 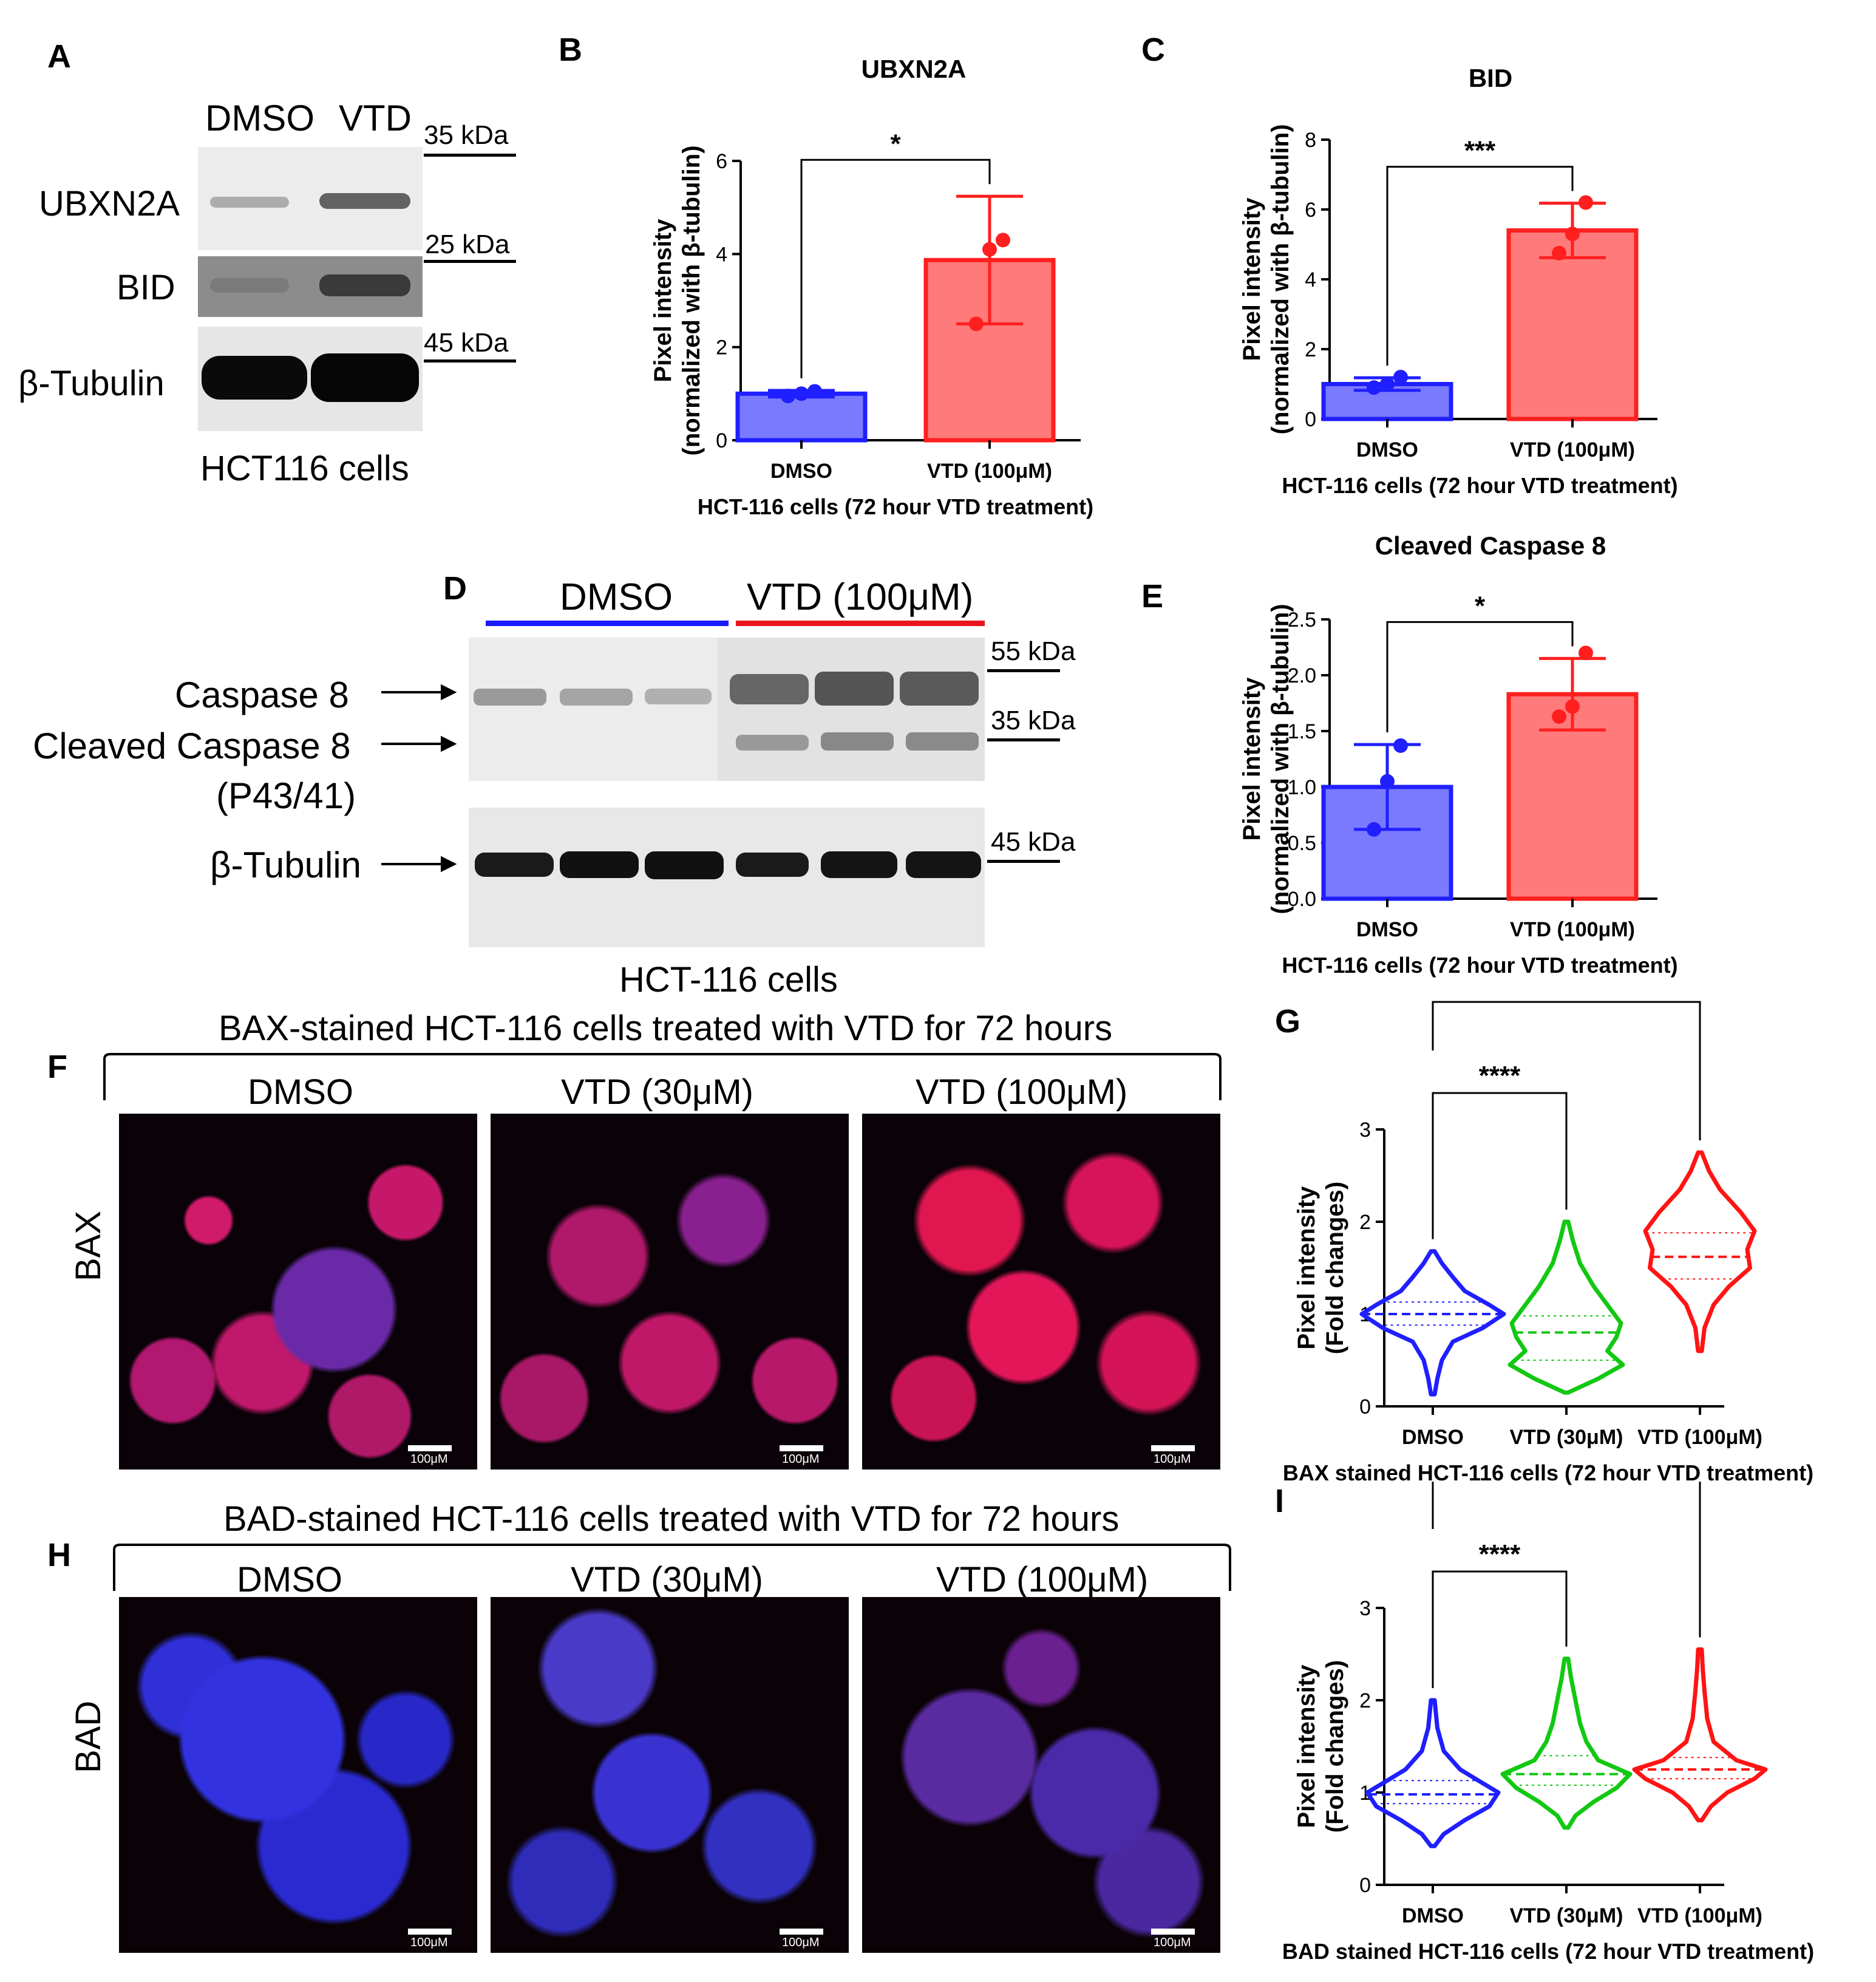 I want to click on chart-title: UBXN2A, so click(x=915, y=69).